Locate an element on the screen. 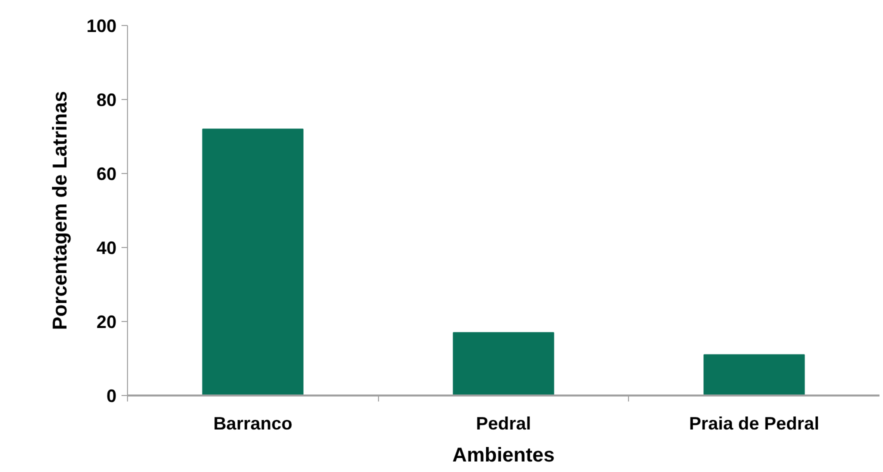  y-tick-label: 60 is located at coordinates (106, 174).